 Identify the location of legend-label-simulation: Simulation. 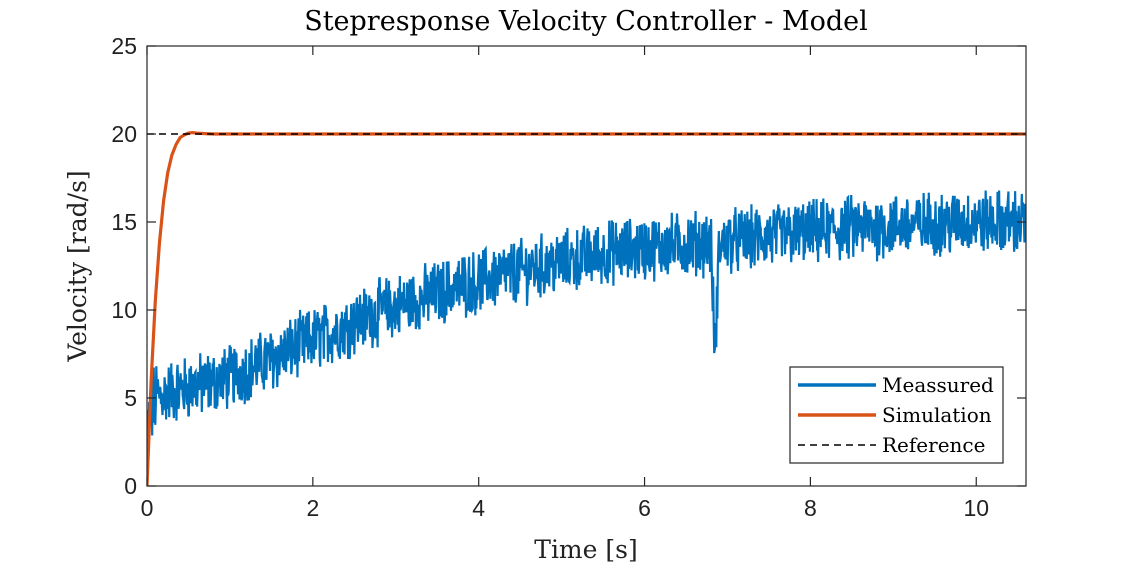
(937, 415).